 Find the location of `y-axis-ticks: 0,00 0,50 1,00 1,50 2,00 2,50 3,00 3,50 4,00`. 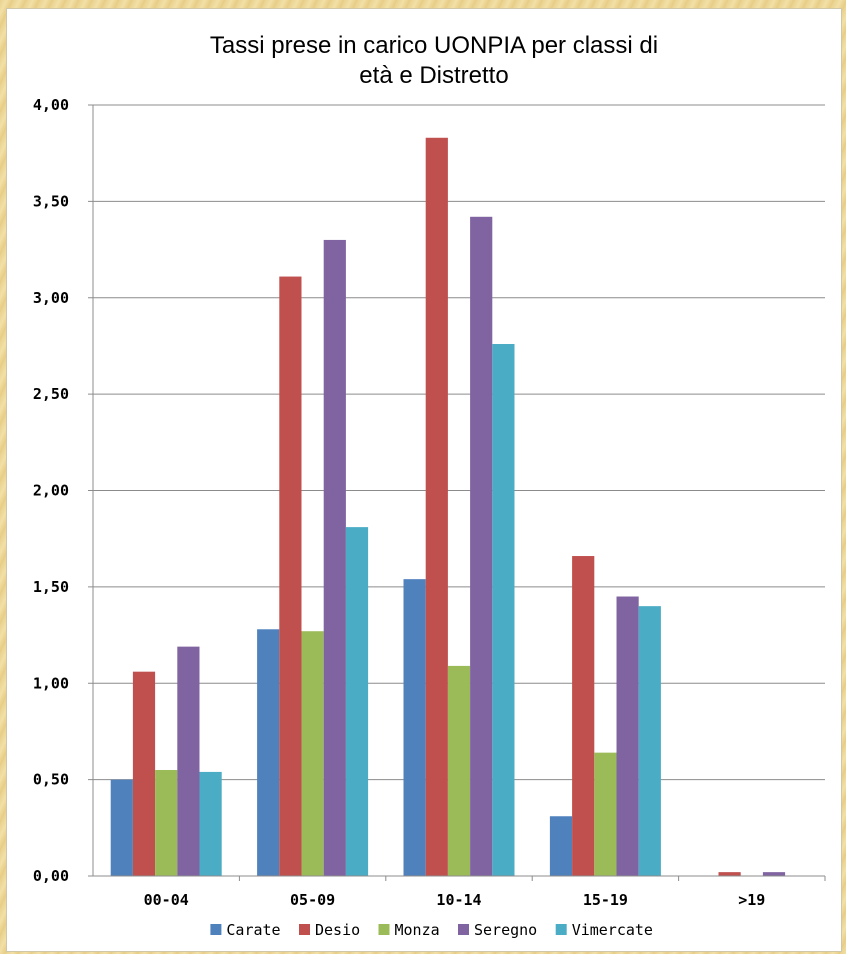

y-axis-ticks: 0,00 0,50 1,00 1,50 2,00 2,50 3,00 3,50 4,00 is located at coordinates (63, 490).